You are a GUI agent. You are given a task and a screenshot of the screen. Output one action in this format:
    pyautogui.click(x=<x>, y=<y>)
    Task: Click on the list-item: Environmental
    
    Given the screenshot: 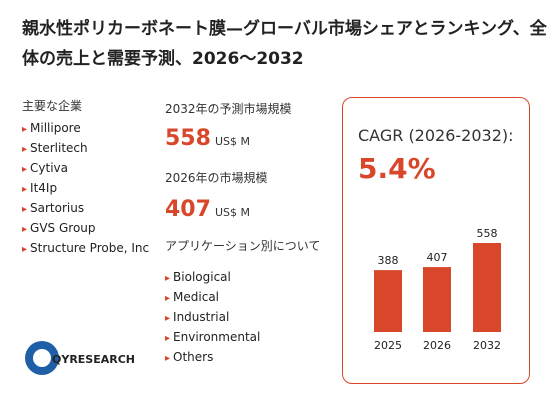 What is the action you would take?
    pyautogui.click(x=212, y=337)
    